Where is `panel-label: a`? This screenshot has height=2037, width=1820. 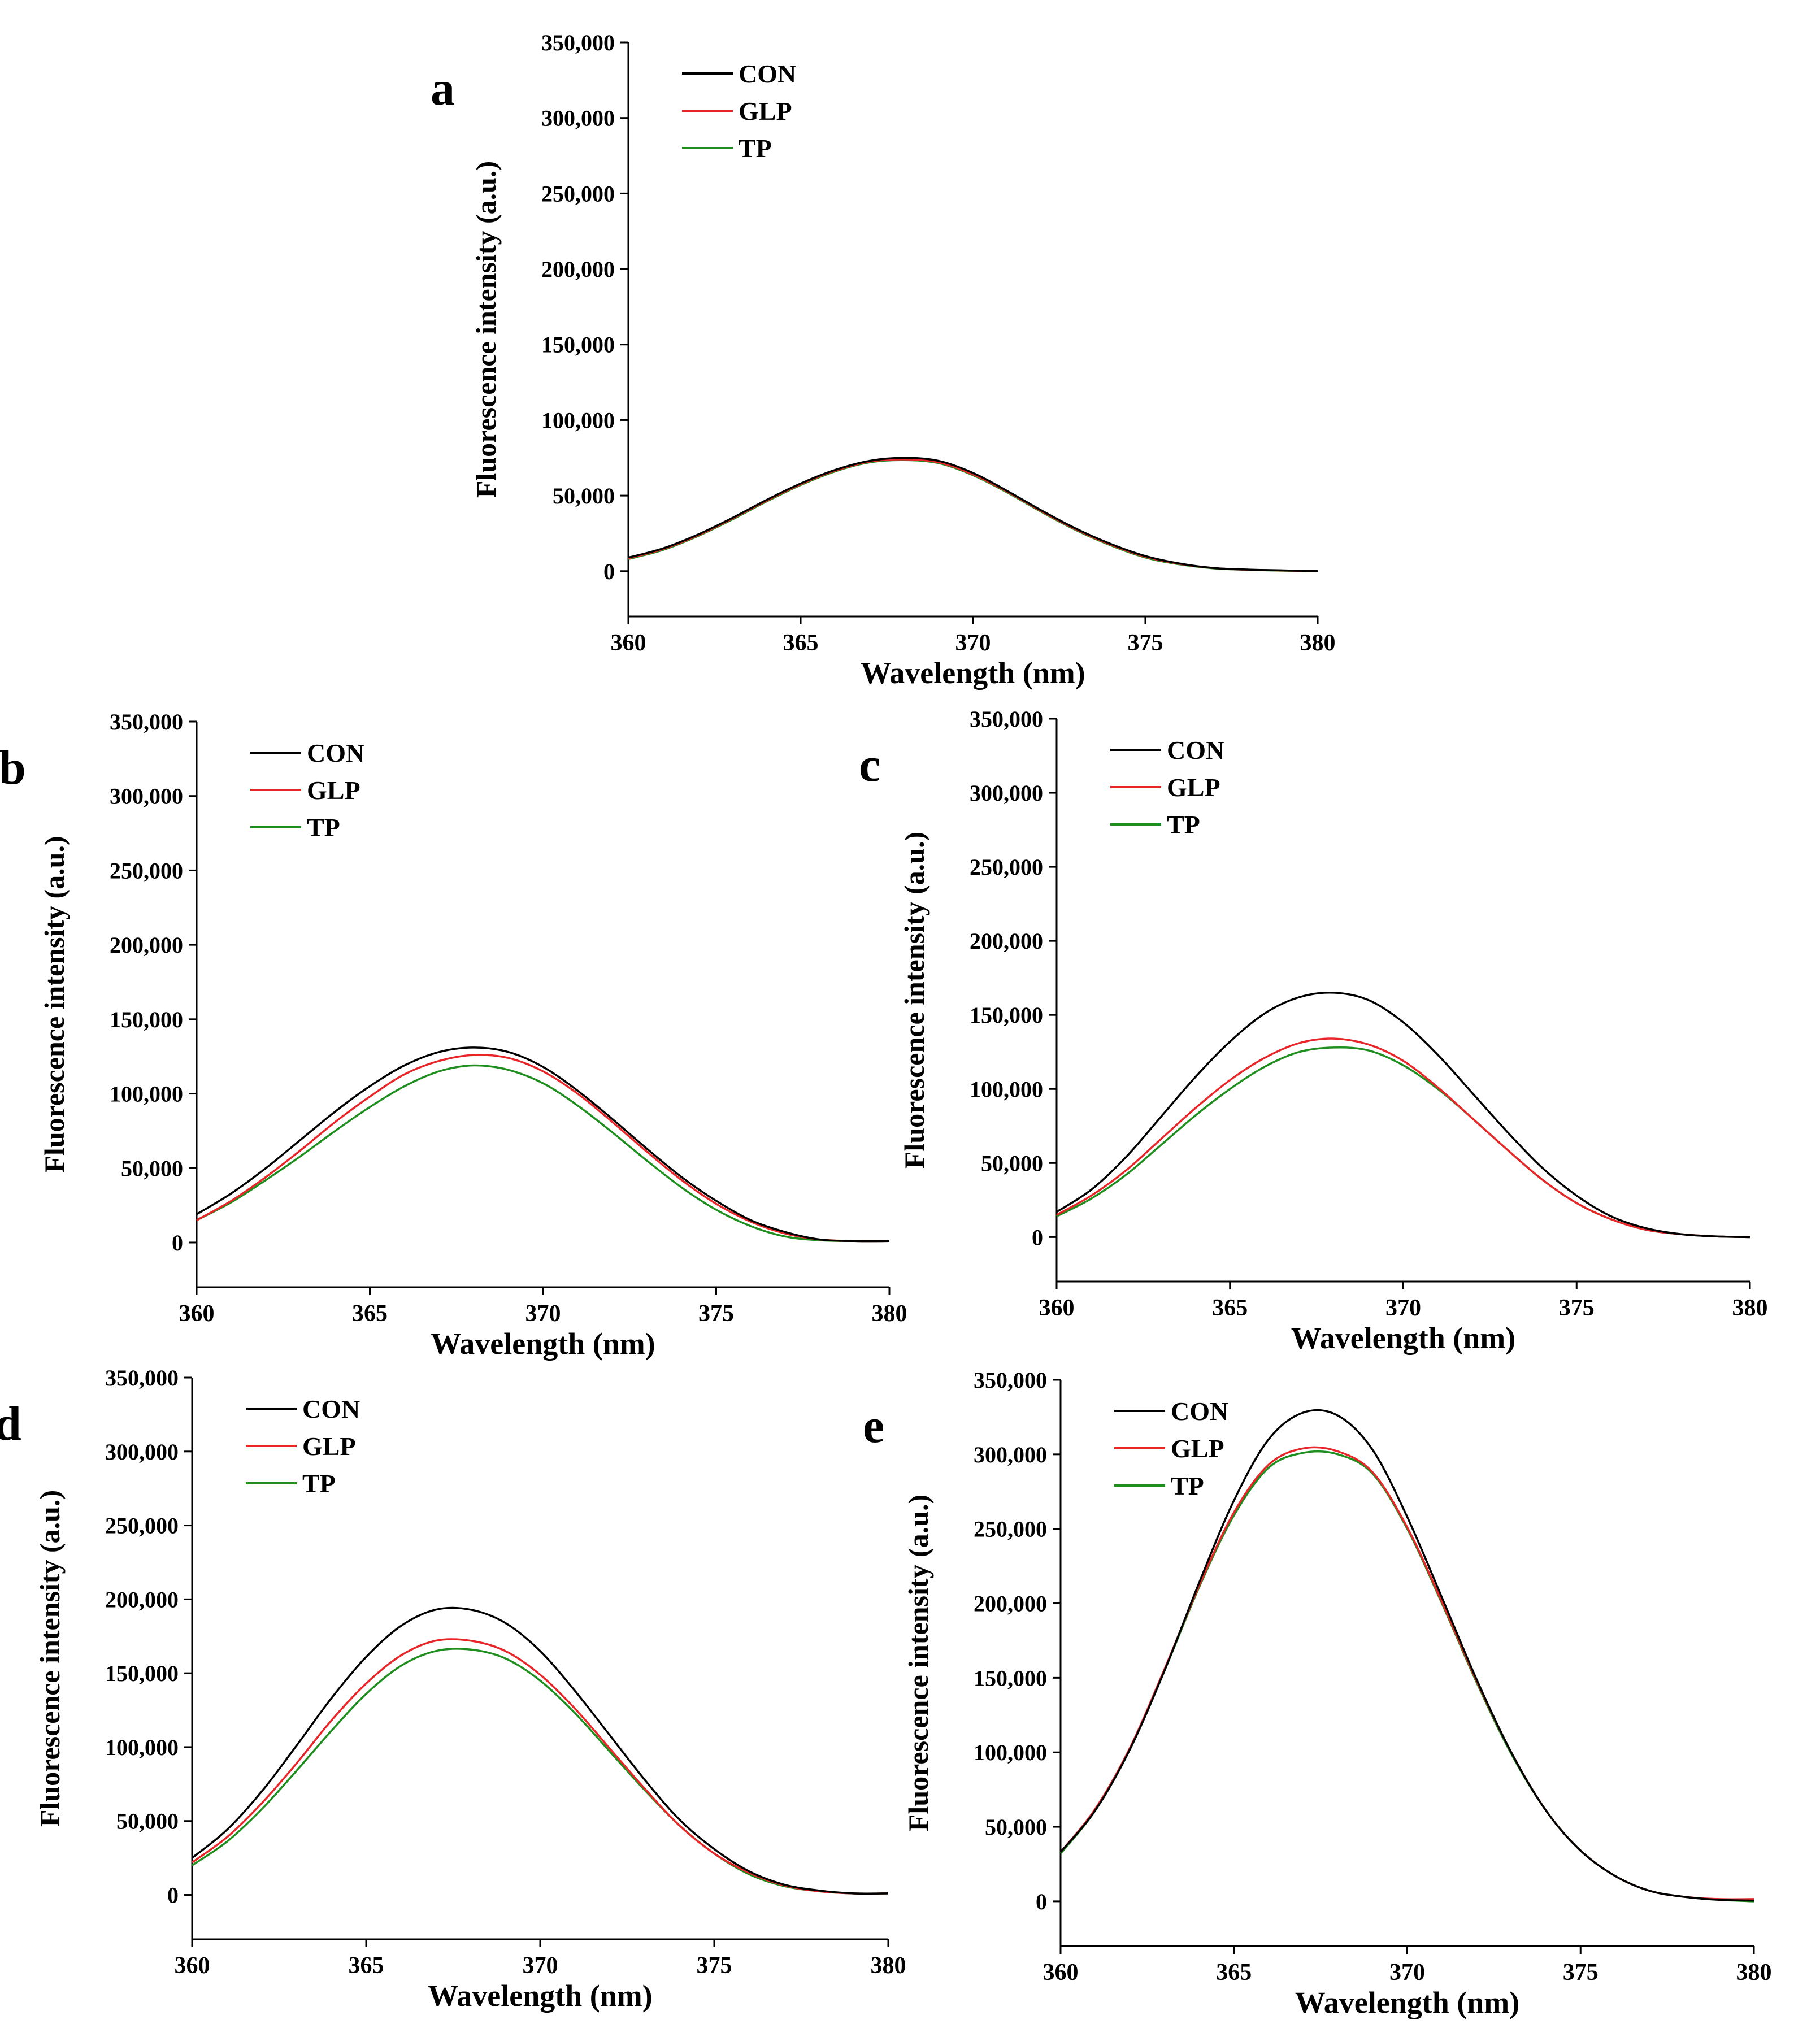 panel-label: a is located at coordinates (443, 88).